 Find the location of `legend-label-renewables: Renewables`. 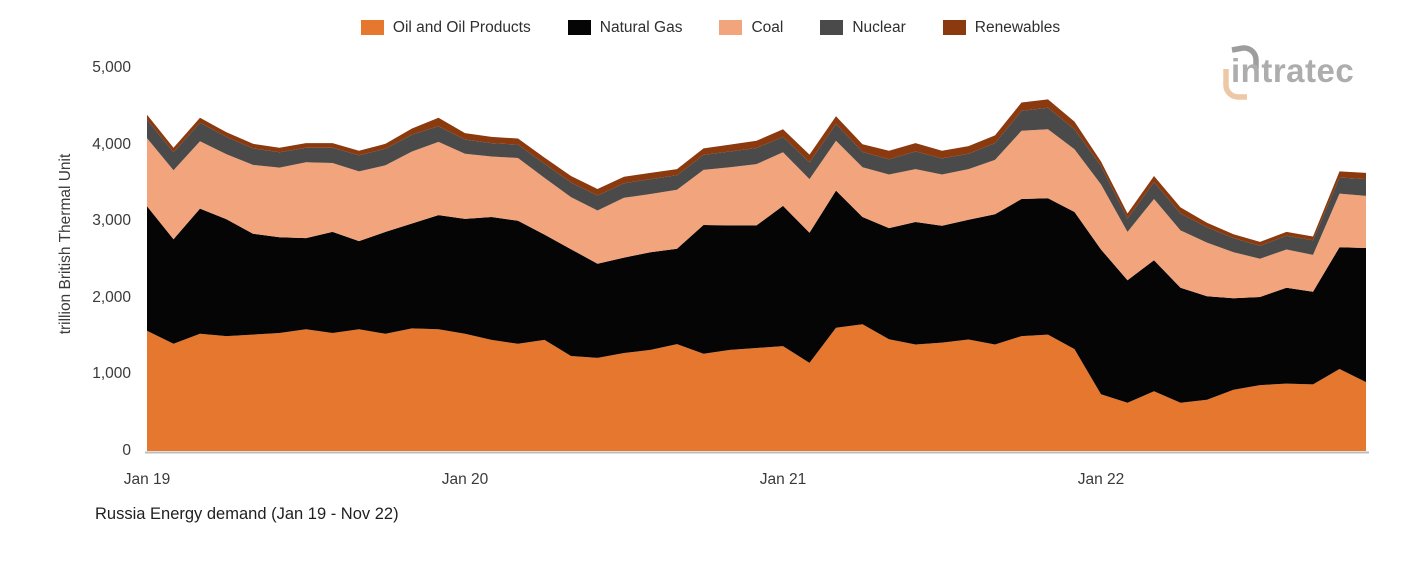

legend-label-renewables: Renewables is located at coordinates (1017, 27).